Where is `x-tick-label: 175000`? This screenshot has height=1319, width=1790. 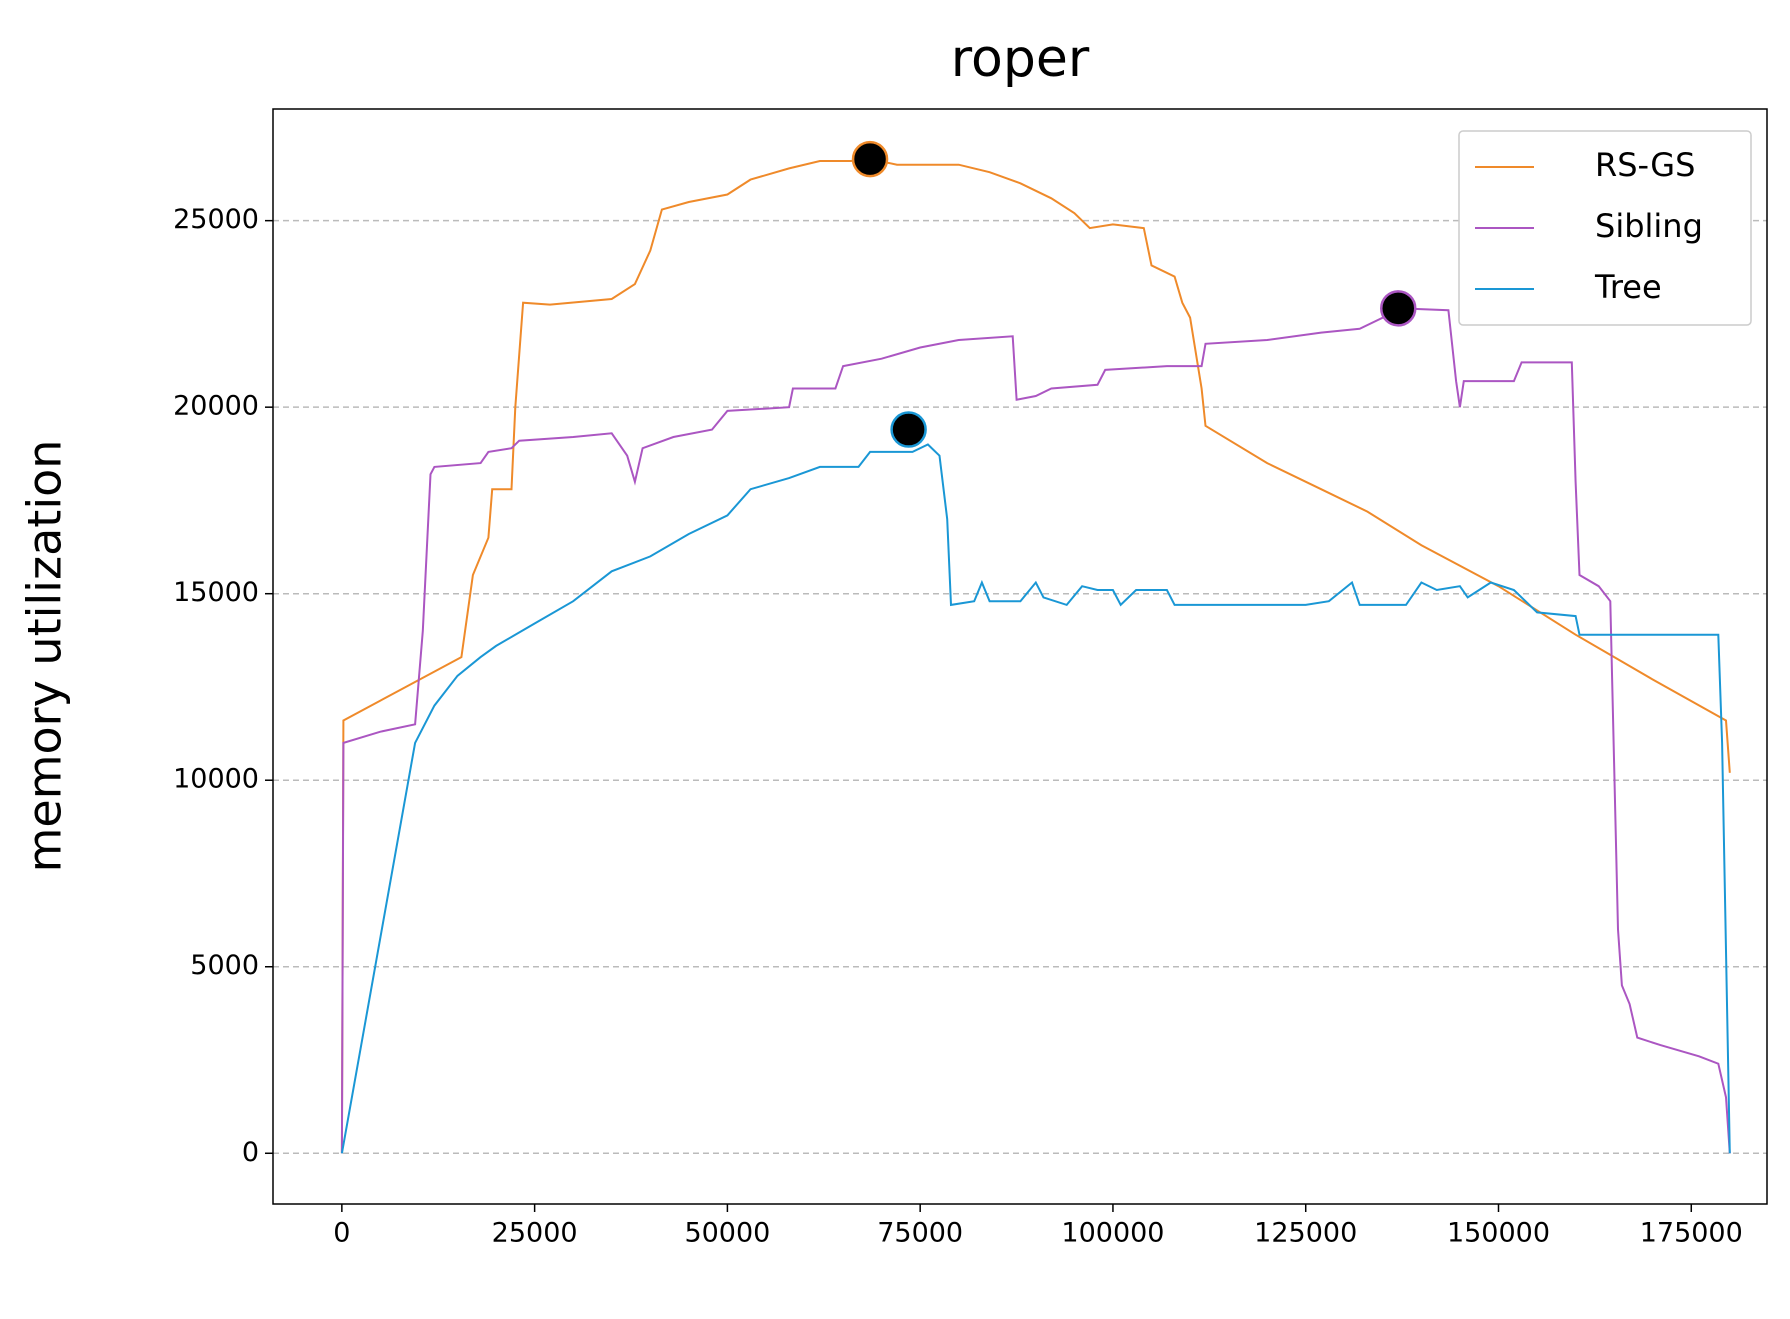 x-tick-label: 175000 is located at coordinates (1691, 1233).